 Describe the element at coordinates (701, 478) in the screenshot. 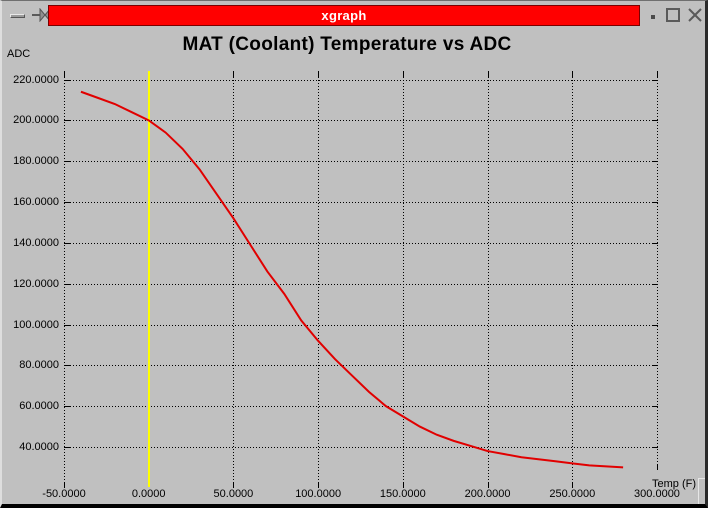

I see `resize-grip` at that location.